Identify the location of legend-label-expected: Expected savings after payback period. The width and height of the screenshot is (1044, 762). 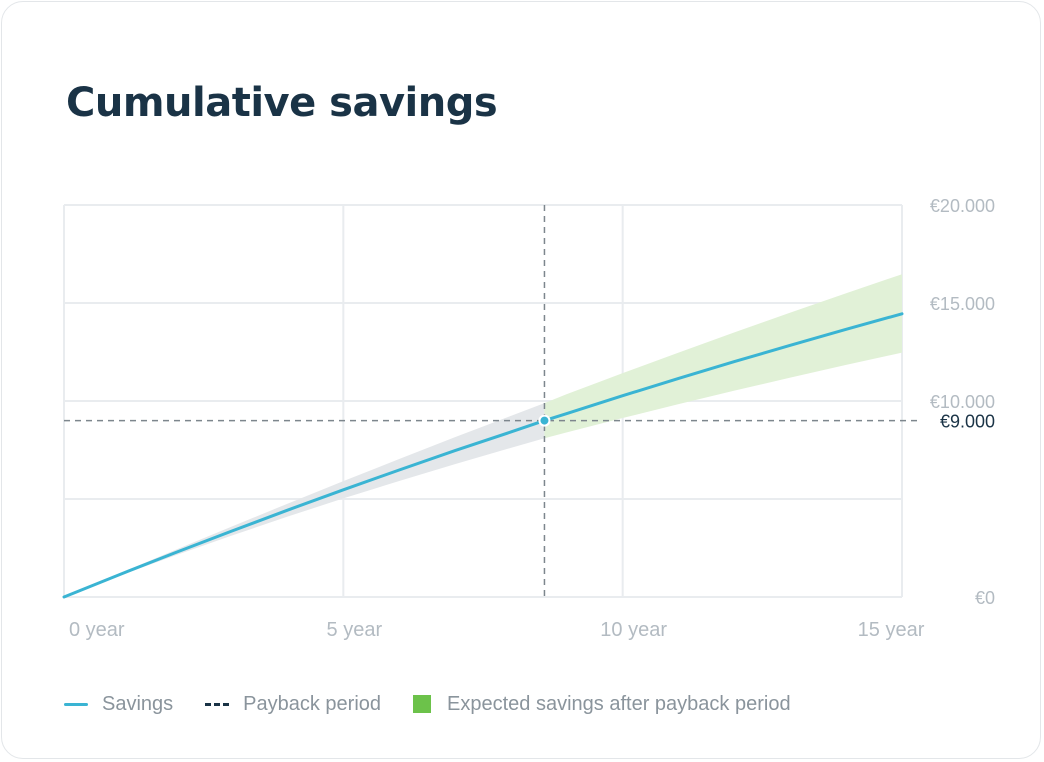
(619, 703).